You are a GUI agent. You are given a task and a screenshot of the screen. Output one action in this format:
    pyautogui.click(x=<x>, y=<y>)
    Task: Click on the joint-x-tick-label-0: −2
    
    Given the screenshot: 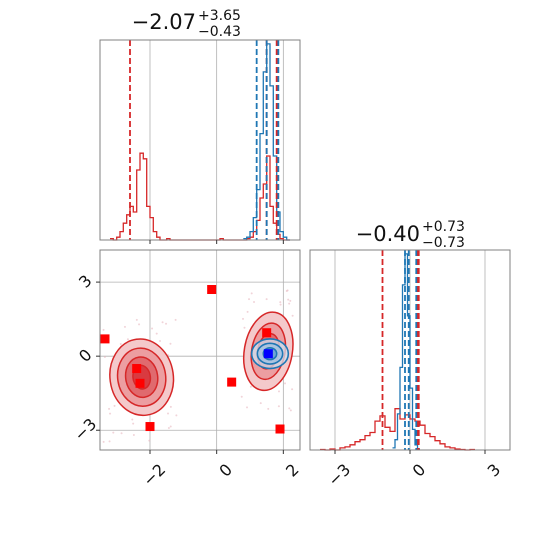 What is the action you would take?
    pyautogui.click(x=154, y=475)
    